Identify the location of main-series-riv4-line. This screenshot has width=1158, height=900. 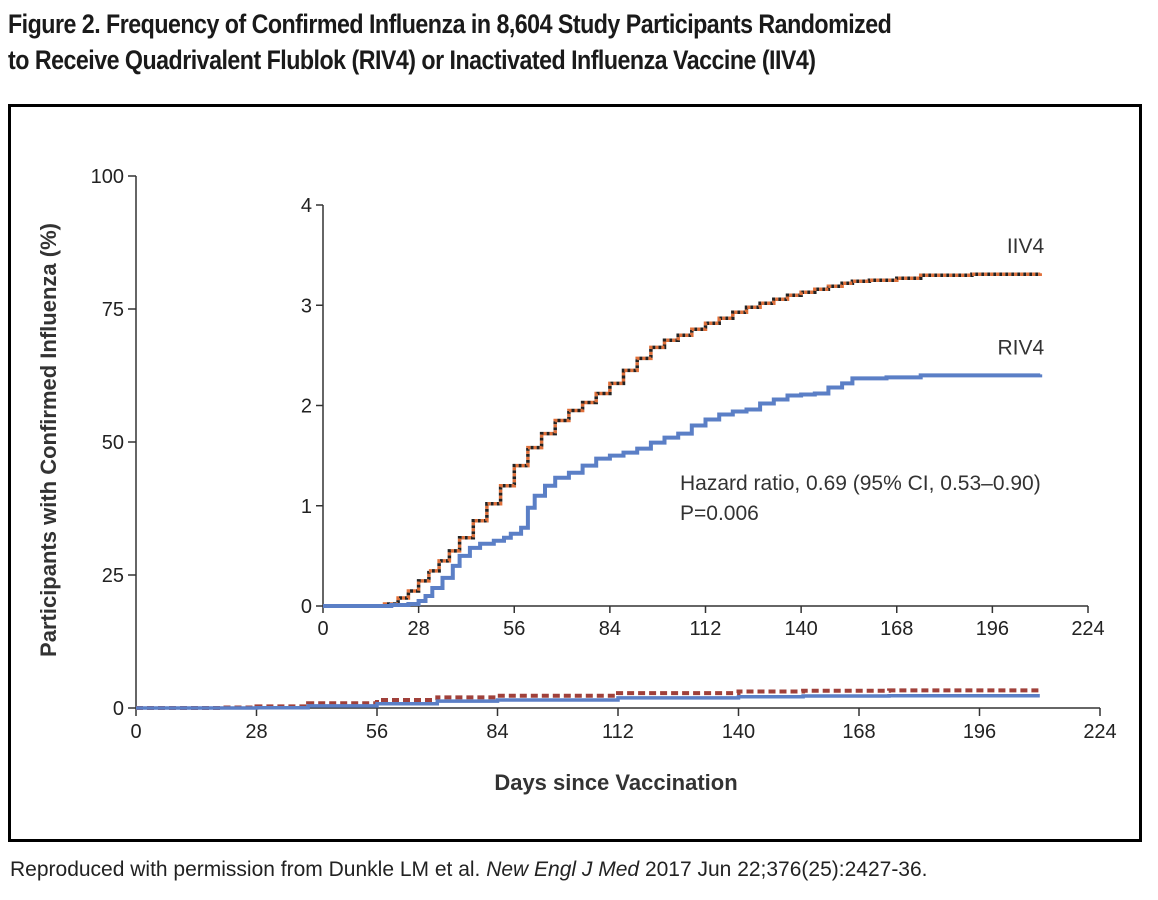
(588, 702).